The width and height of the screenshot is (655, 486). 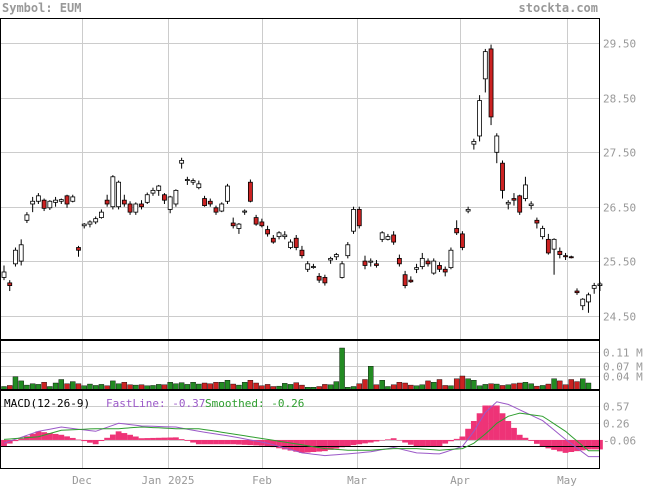 What do you see at coordinates (460, 480) in the screenshot?
I see `x-tick-label: Apr` at bounding box center [460, 480].